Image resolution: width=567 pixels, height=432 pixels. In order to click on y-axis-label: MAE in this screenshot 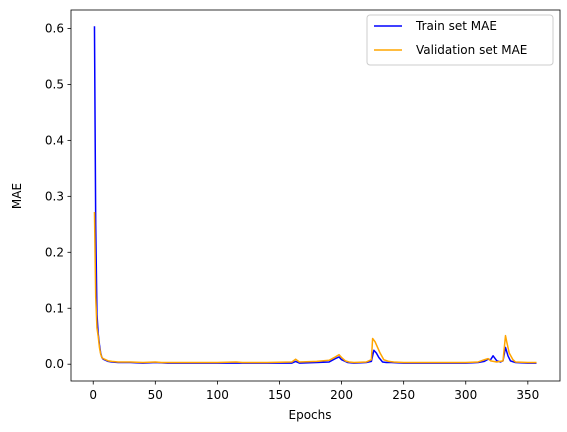, I will do `click(17, 196)`.